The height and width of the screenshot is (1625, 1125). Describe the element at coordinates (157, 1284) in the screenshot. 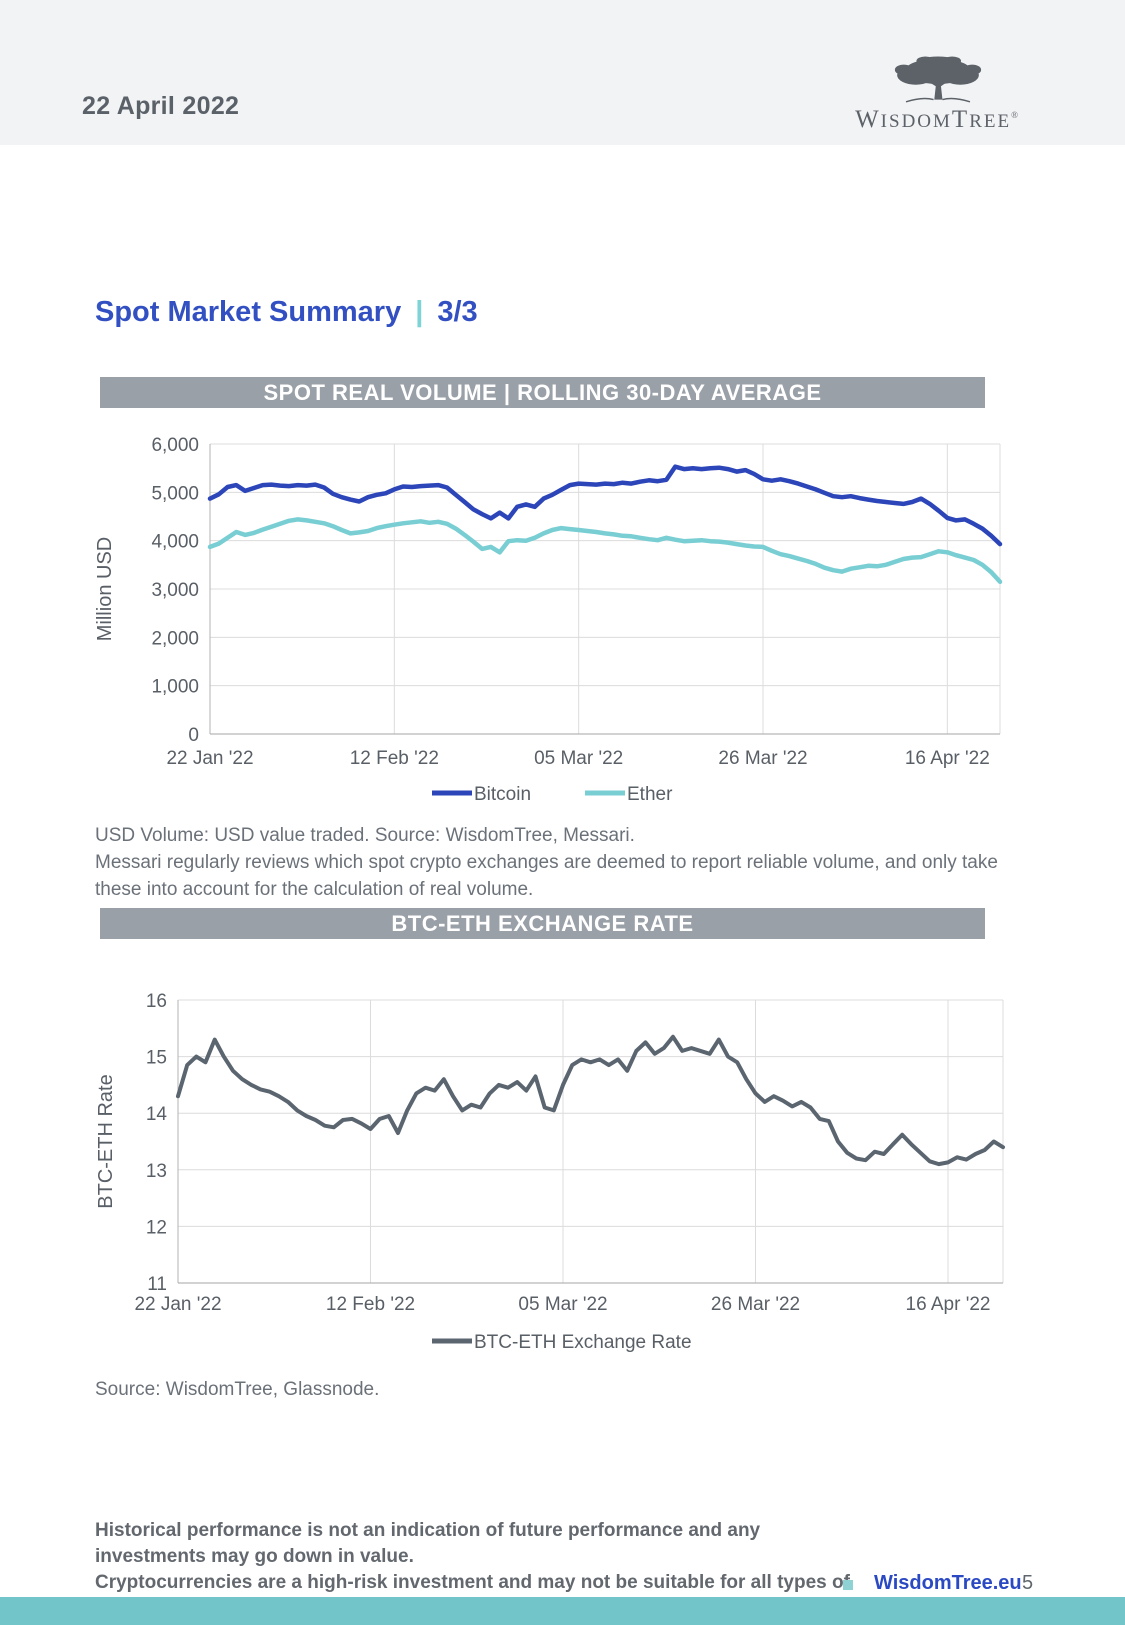

I see `svg-text: 11` at that location.